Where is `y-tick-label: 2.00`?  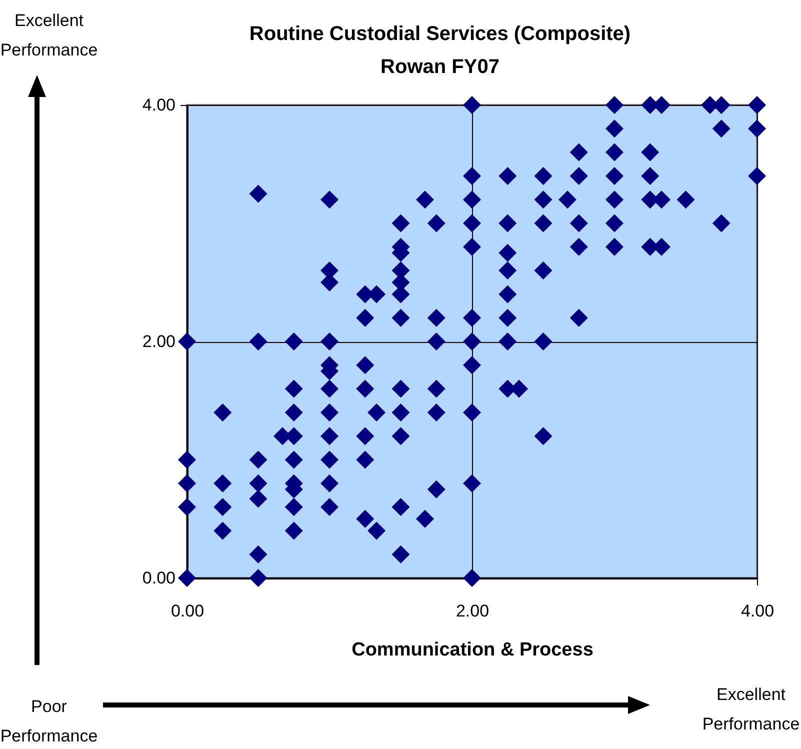
y-tick-label: 2.00 is located at coordinates (159, 341).